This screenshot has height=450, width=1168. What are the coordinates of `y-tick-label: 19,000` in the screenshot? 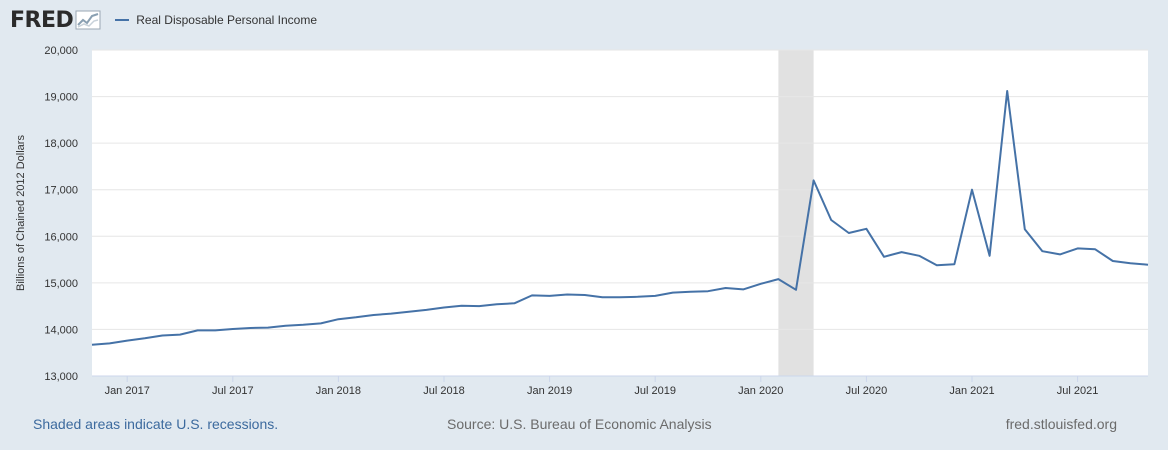 It's located at (61, 98).